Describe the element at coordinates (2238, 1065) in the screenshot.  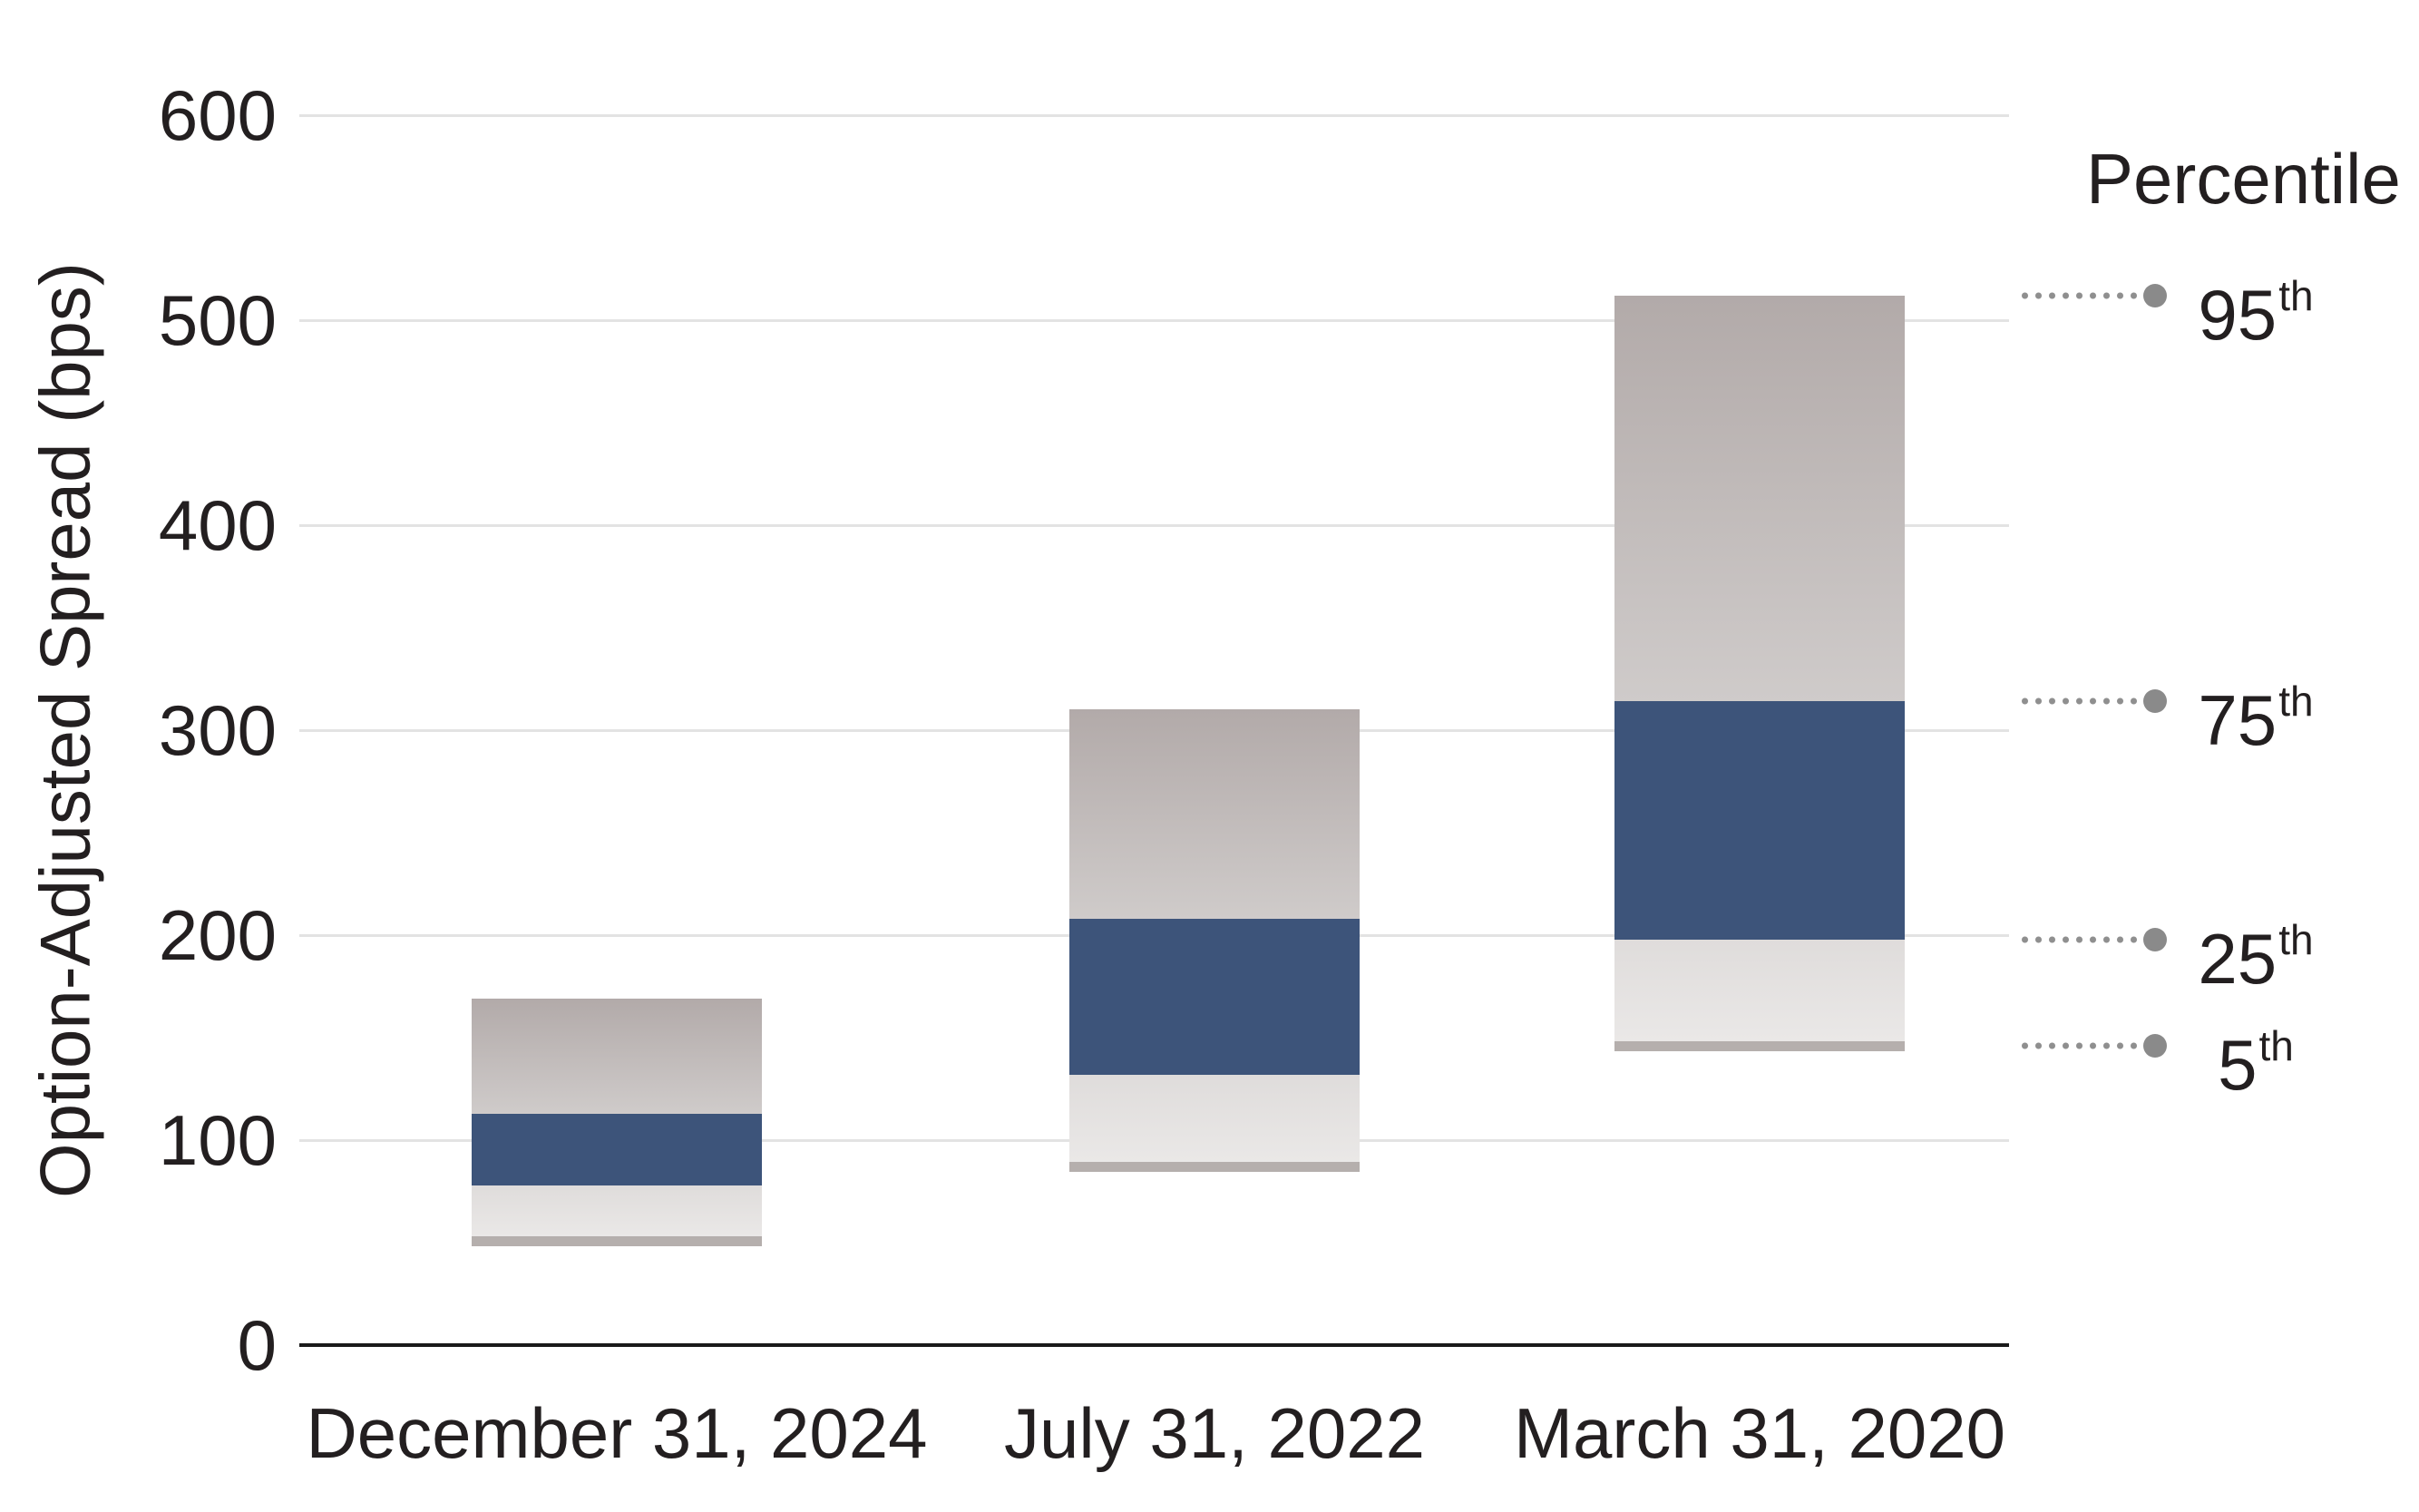
I see `percentile-label-number: 5` at that location.